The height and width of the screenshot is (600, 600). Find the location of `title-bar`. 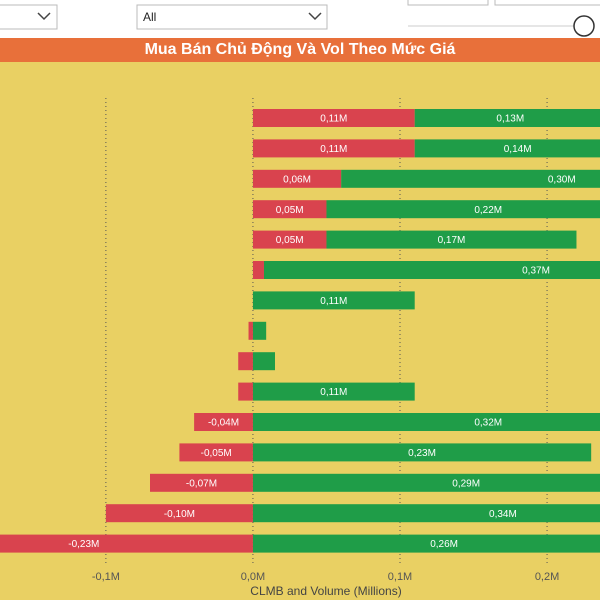

title-bar is located at coordinates (300, 50).